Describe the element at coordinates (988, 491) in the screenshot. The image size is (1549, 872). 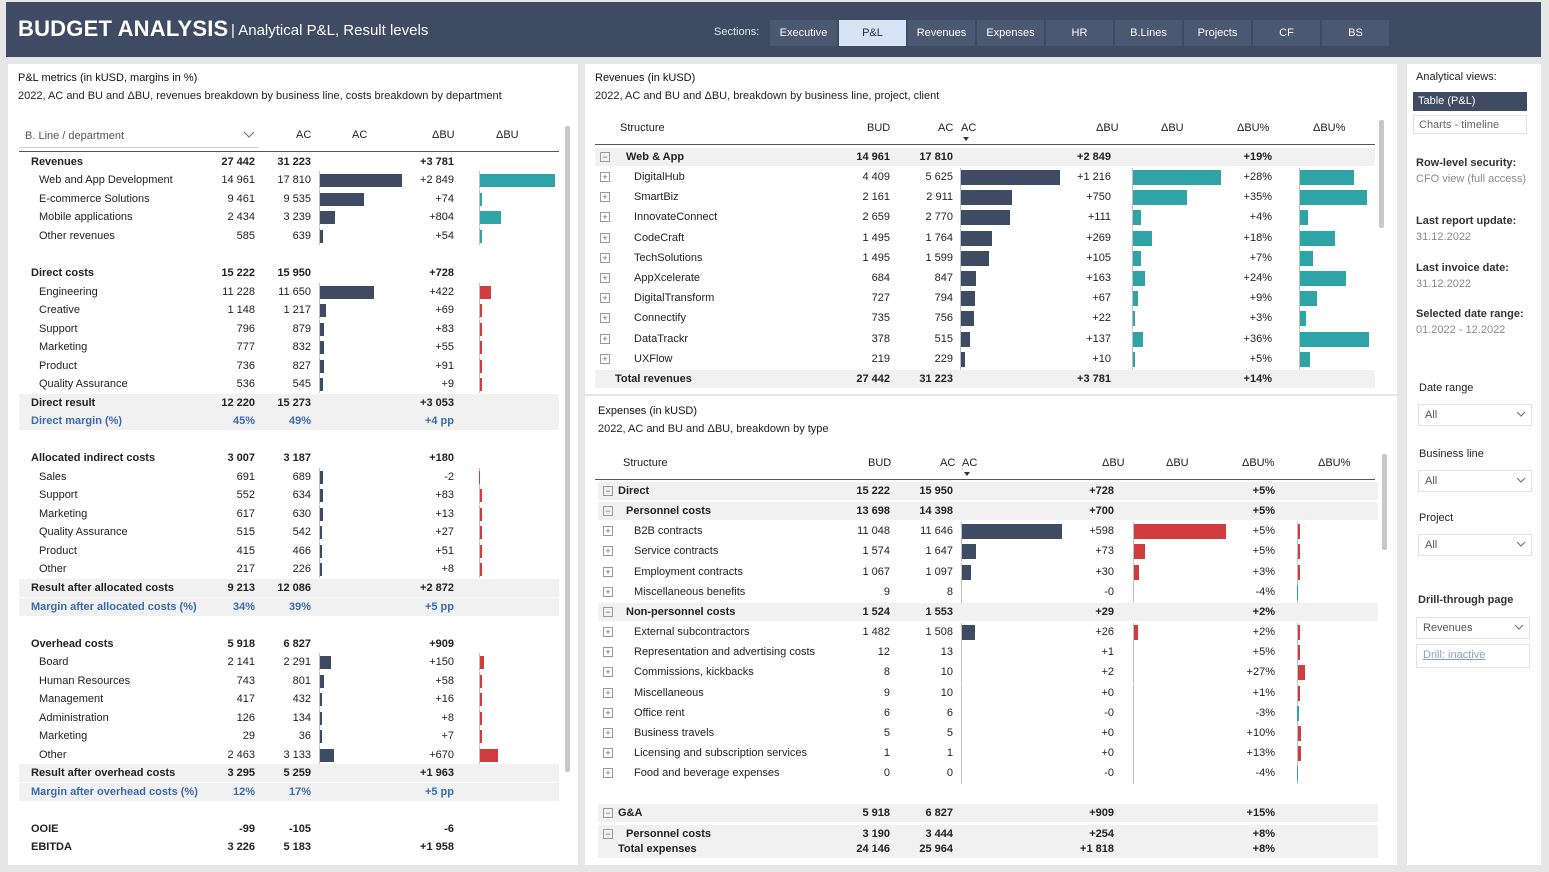
I see `expenses-row: − Direct 15 222 15 950 +728 +5%` at that location.